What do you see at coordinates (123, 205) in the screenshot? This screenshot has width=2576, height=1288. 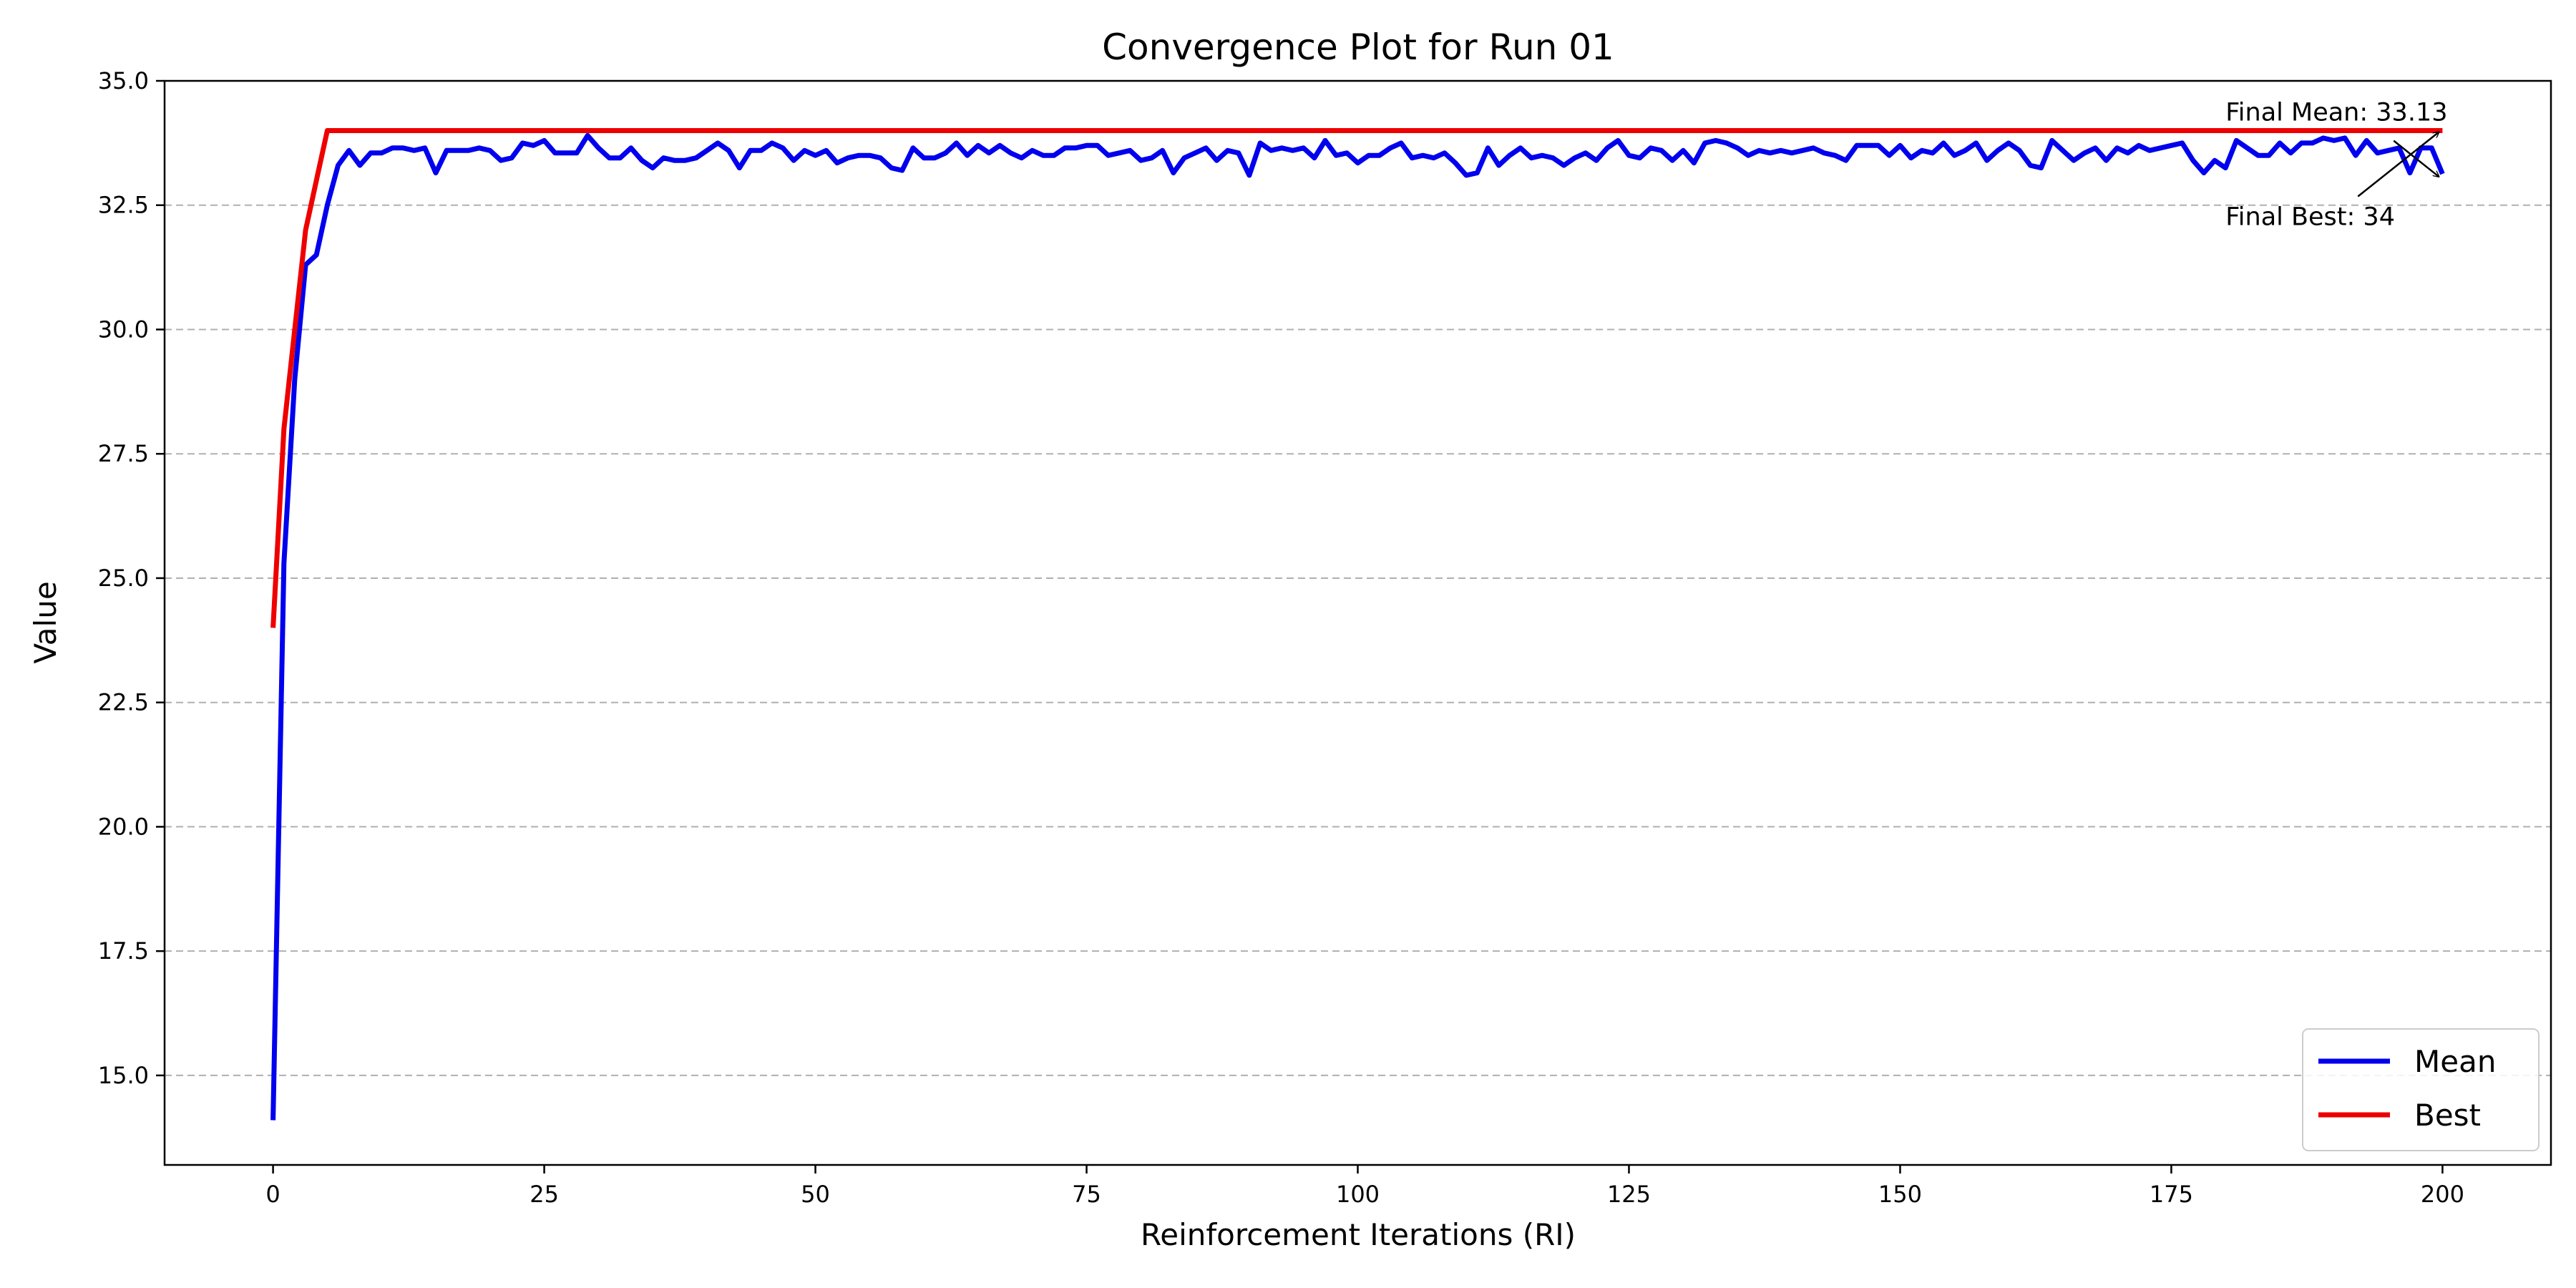 I see `y-tick-label: 32.5` at bounding box center [123, 205].